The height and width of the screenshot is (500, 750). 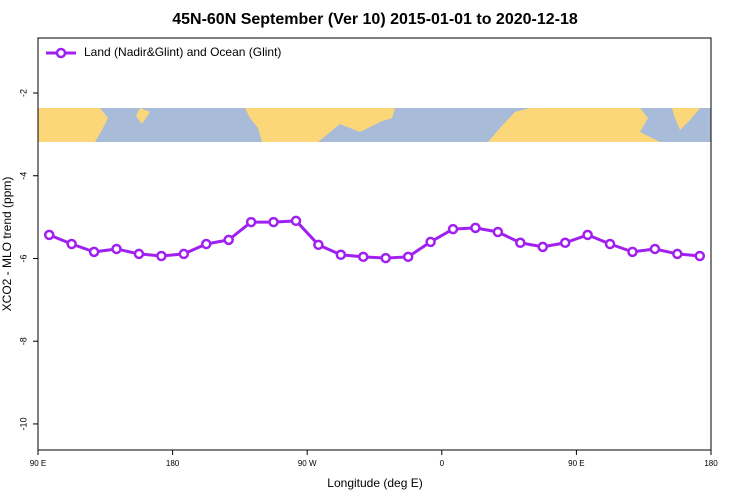 What do you see at coordinates (23, 423) in the screenshot?
I see `y-tick-label: -10` at bounding box center [23, 423].